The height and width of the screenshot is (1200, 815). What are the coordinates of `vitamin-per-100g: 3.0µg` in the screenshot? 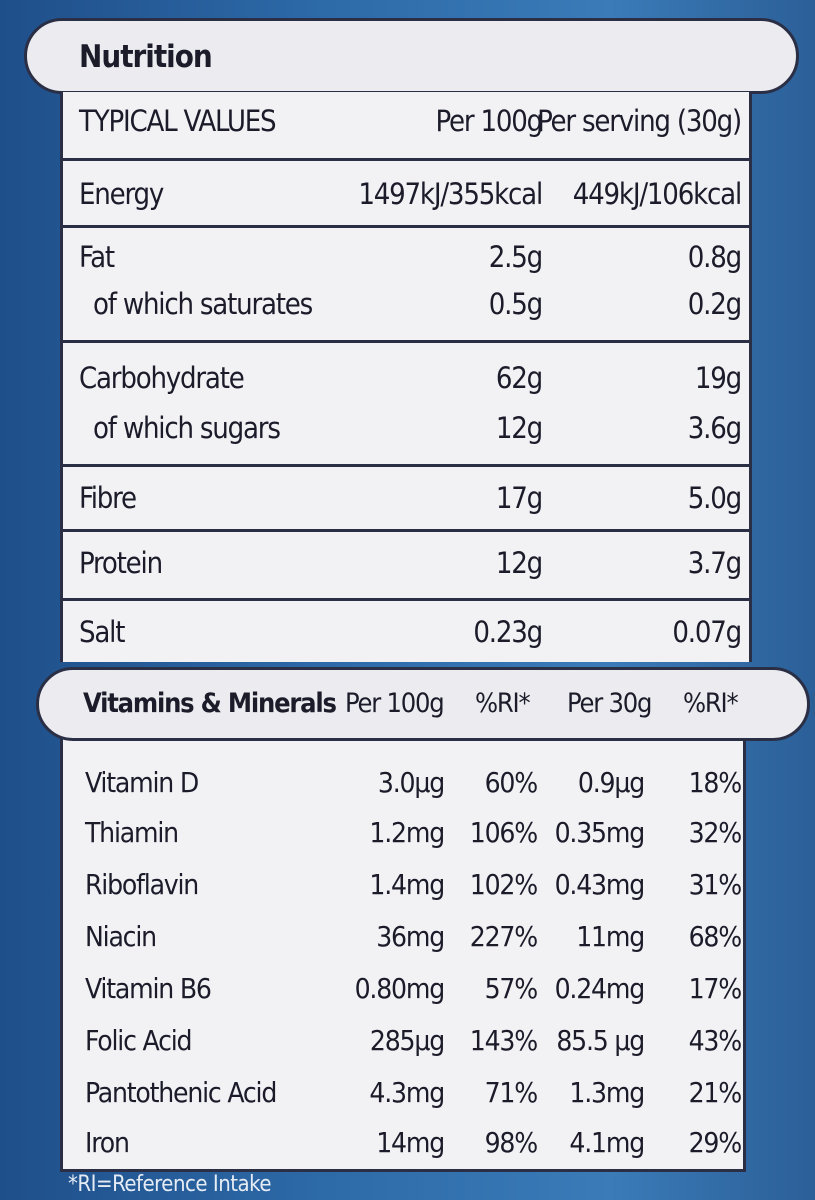 It's located at (411, 782).